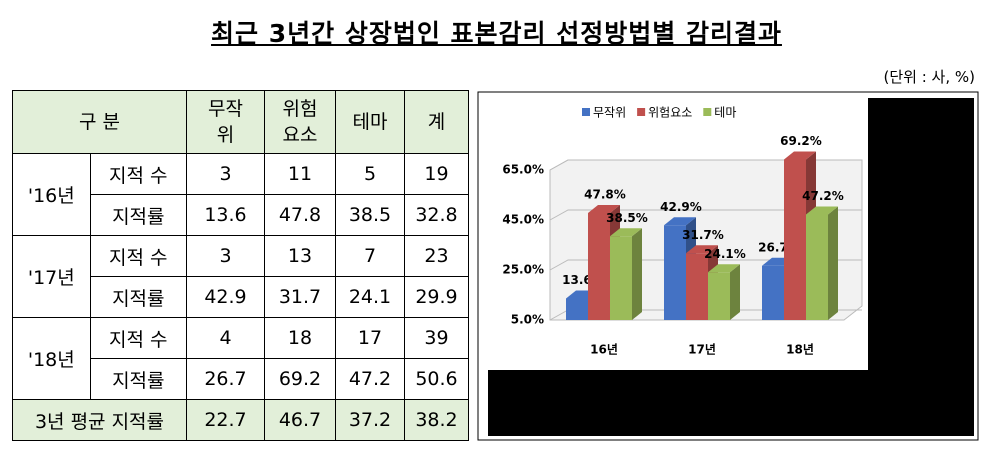 The height and width of the screenshot is (455, 993). Describe the element at coordinates (225, 109) in the screenshot. I see `header-text: 무작` at that location.